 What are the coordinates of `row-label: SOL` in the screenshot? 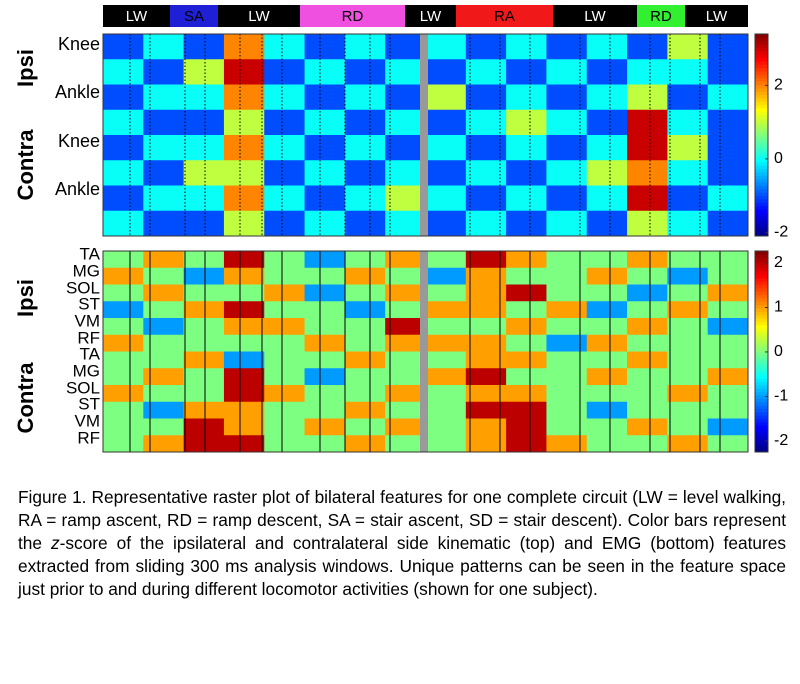 It's located at (83, 387).